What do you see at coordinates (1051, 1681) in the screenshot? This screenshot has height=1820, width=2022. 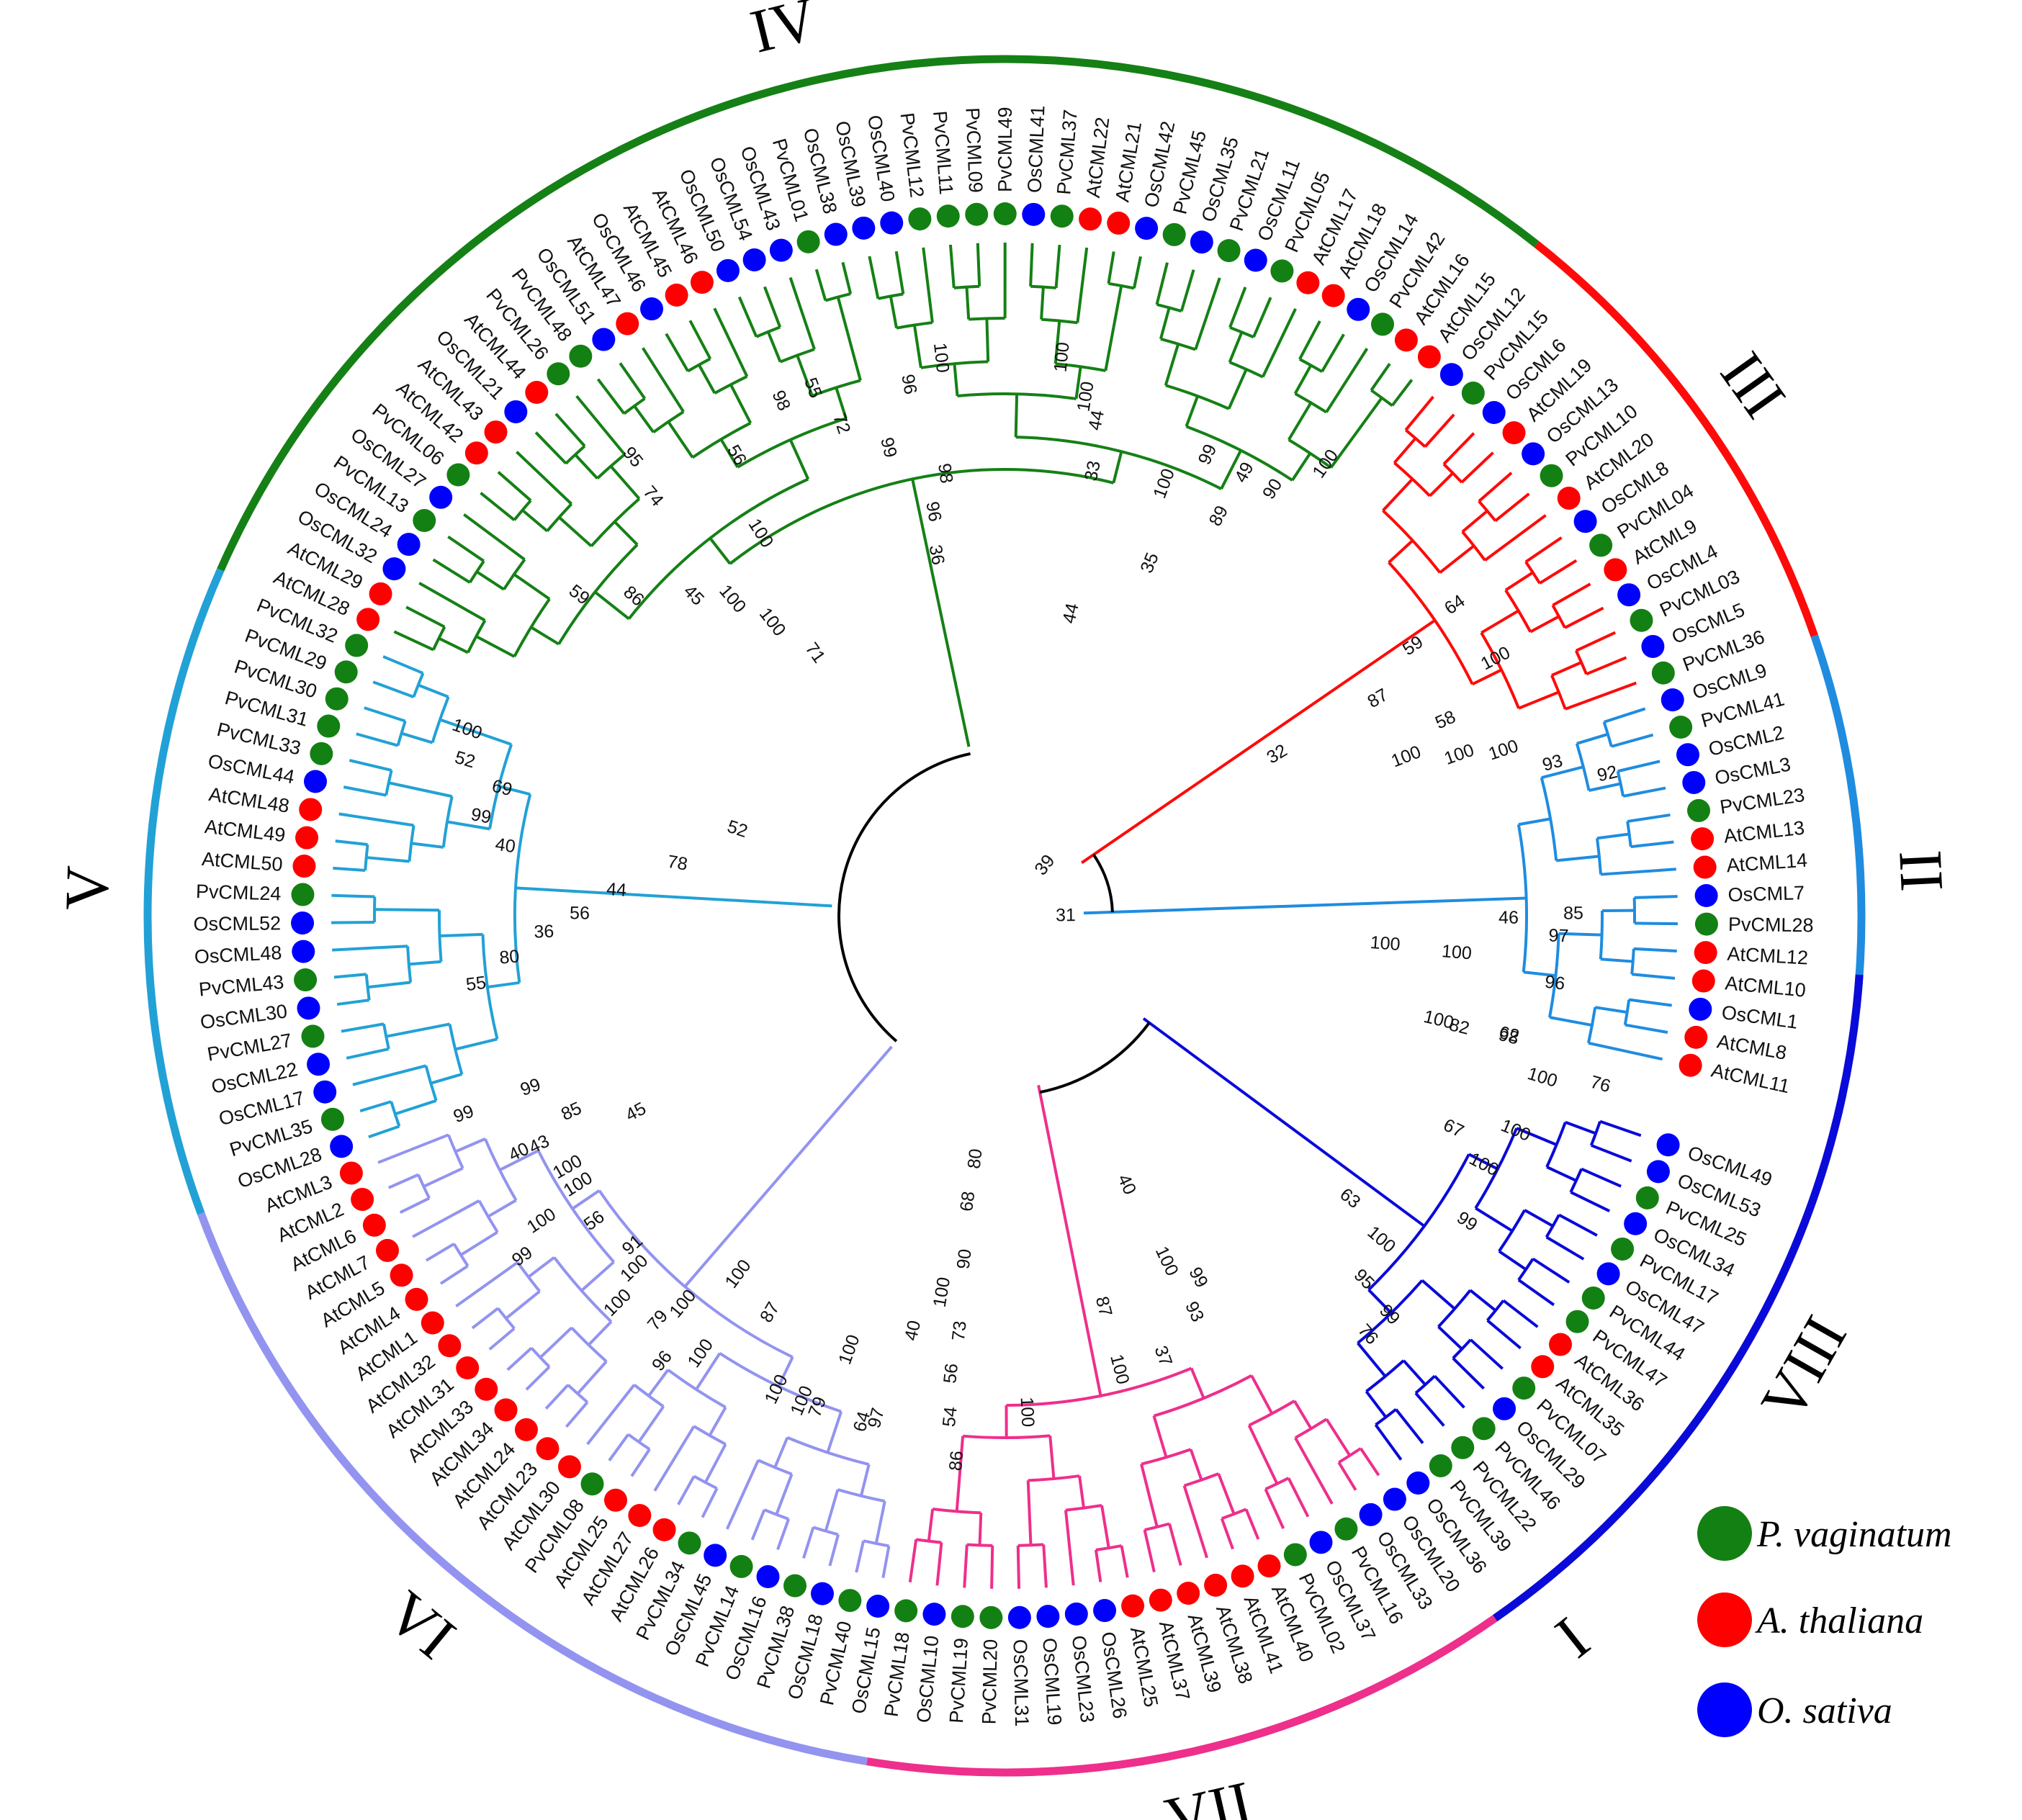 I see `leaf-label: OsCML19` at bounding box center [1051, 1681].